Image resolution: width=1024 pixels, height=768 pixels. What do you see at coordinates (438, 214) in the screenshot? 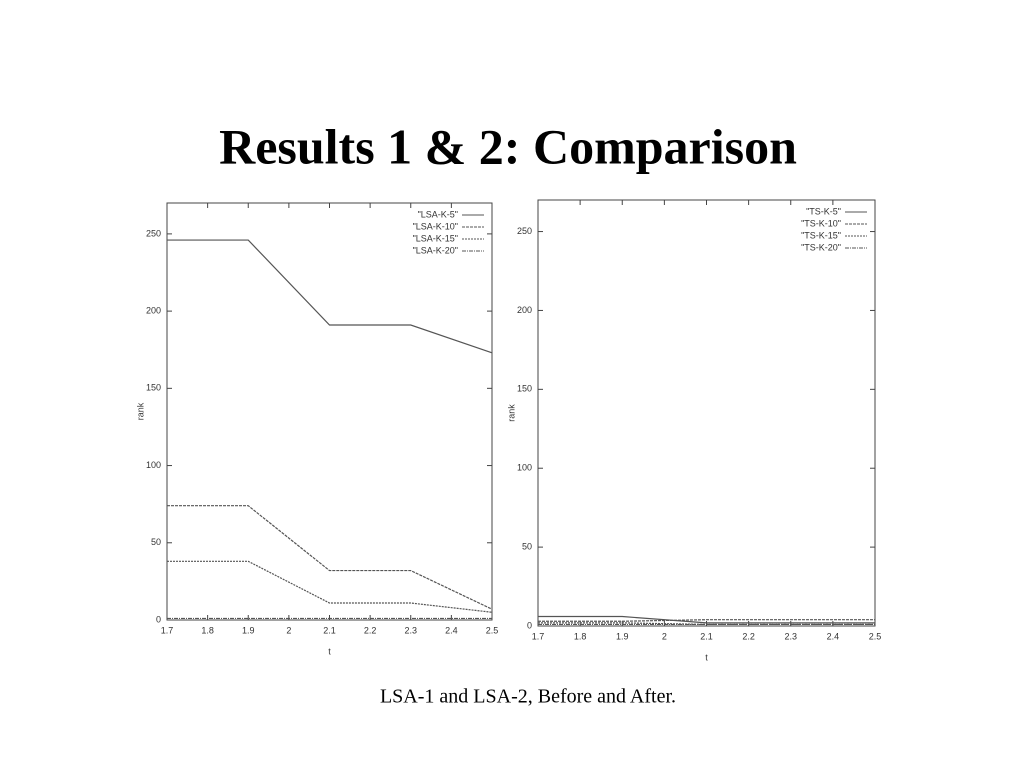
I see `legend-label: "LSA-K-5"` at bounding box center [438, 214].